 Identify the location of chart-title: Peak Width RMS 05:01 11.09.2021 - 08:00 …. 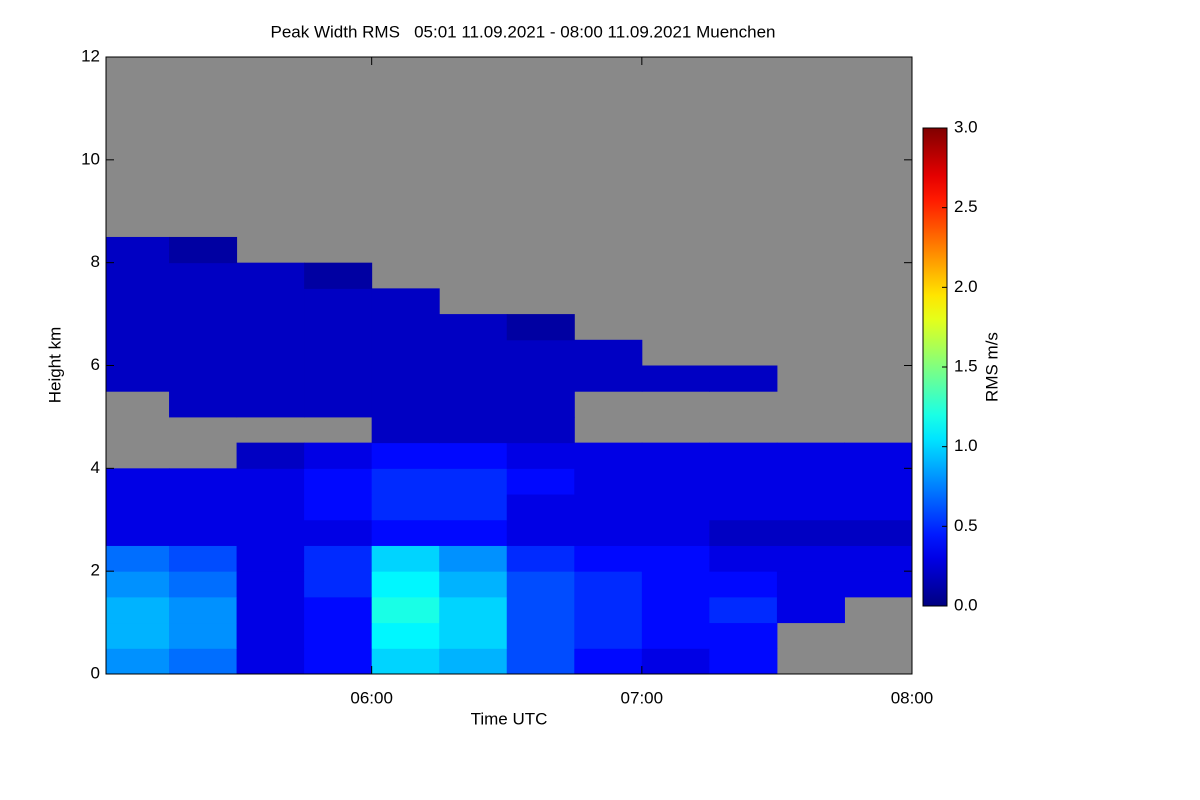
(523, 31).